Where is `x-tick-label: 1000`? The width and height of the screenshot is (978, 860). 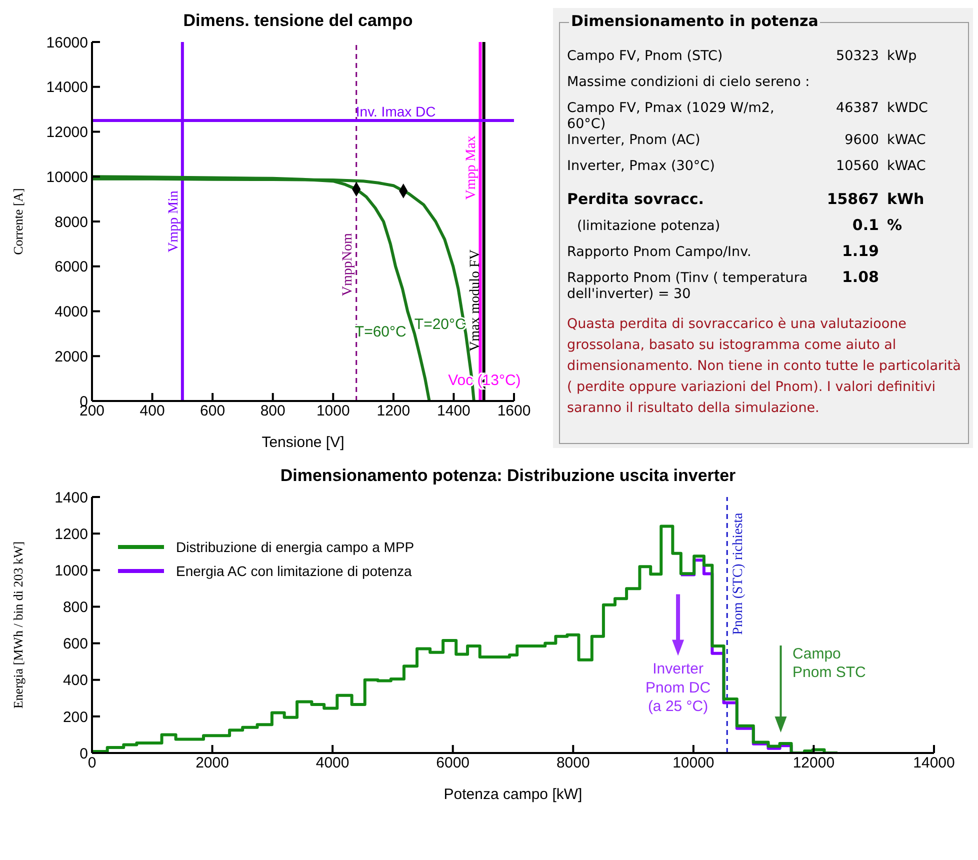
x-tick-label: 1000 is located at coordinates (333, 411).